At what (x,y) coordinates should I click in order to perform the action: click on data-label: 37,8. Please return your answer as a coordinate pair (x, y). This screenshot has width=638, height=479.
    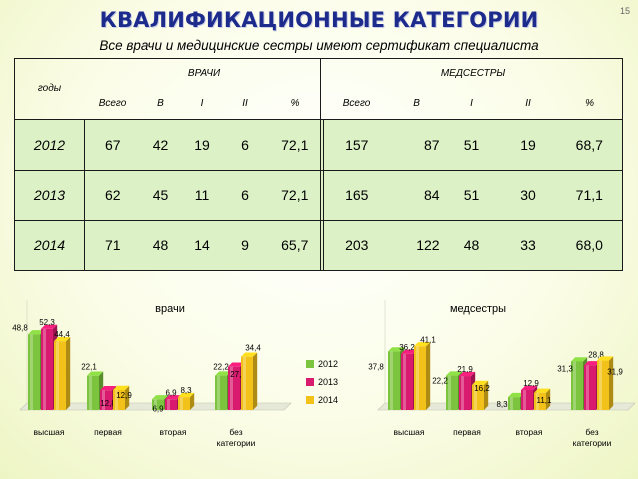
    Looking at the image, I should click on (376, 366).